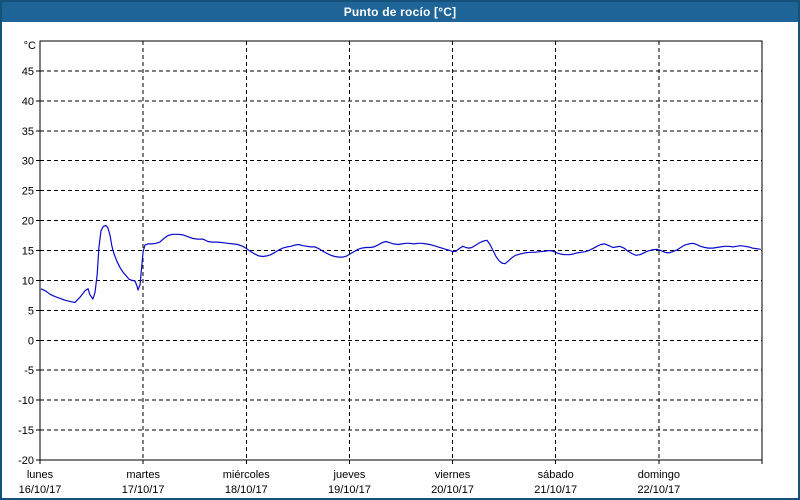  Describe the element at coordinates (28, 102) in the screenshot. I see `y-axis-label: 40` at that location.